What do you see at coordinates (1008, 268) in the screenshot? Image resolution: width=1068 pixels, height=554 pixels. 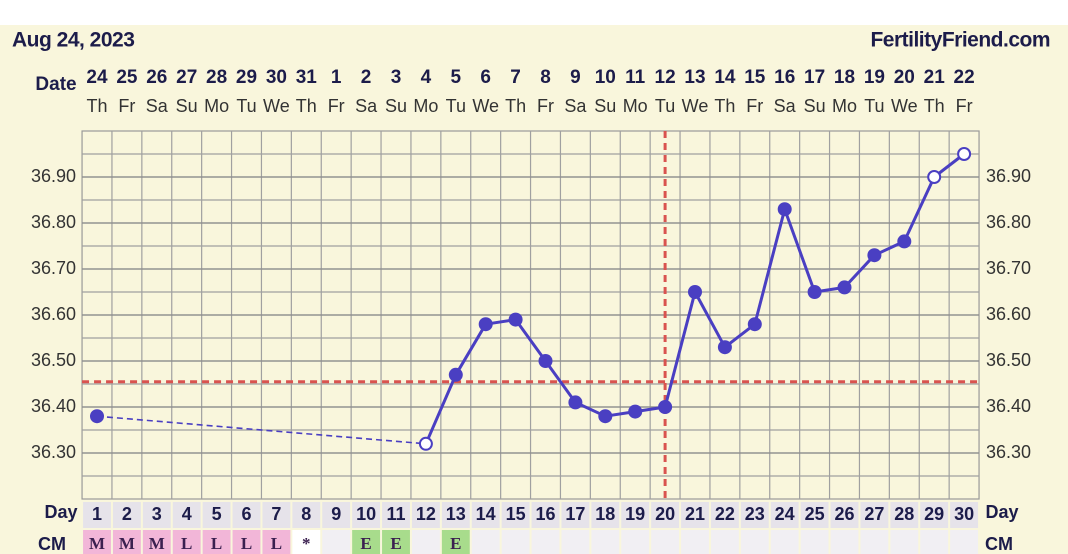 I see `y2-tick-label: 36.70` at bounding box center [1008, 268].